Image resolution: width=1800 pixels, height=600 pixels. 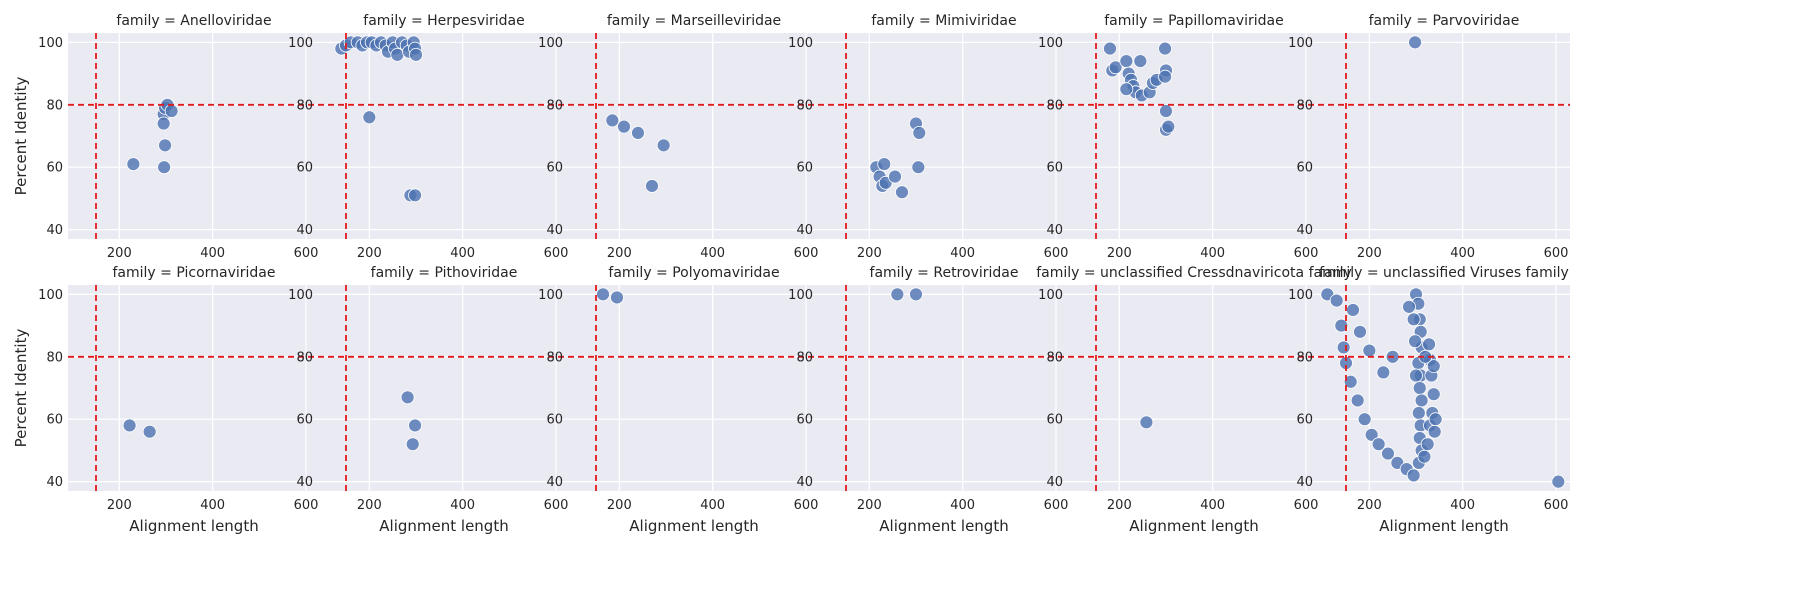 I want to click on panel-title: family = Marseilleviridae, so click(x=694, y=21).